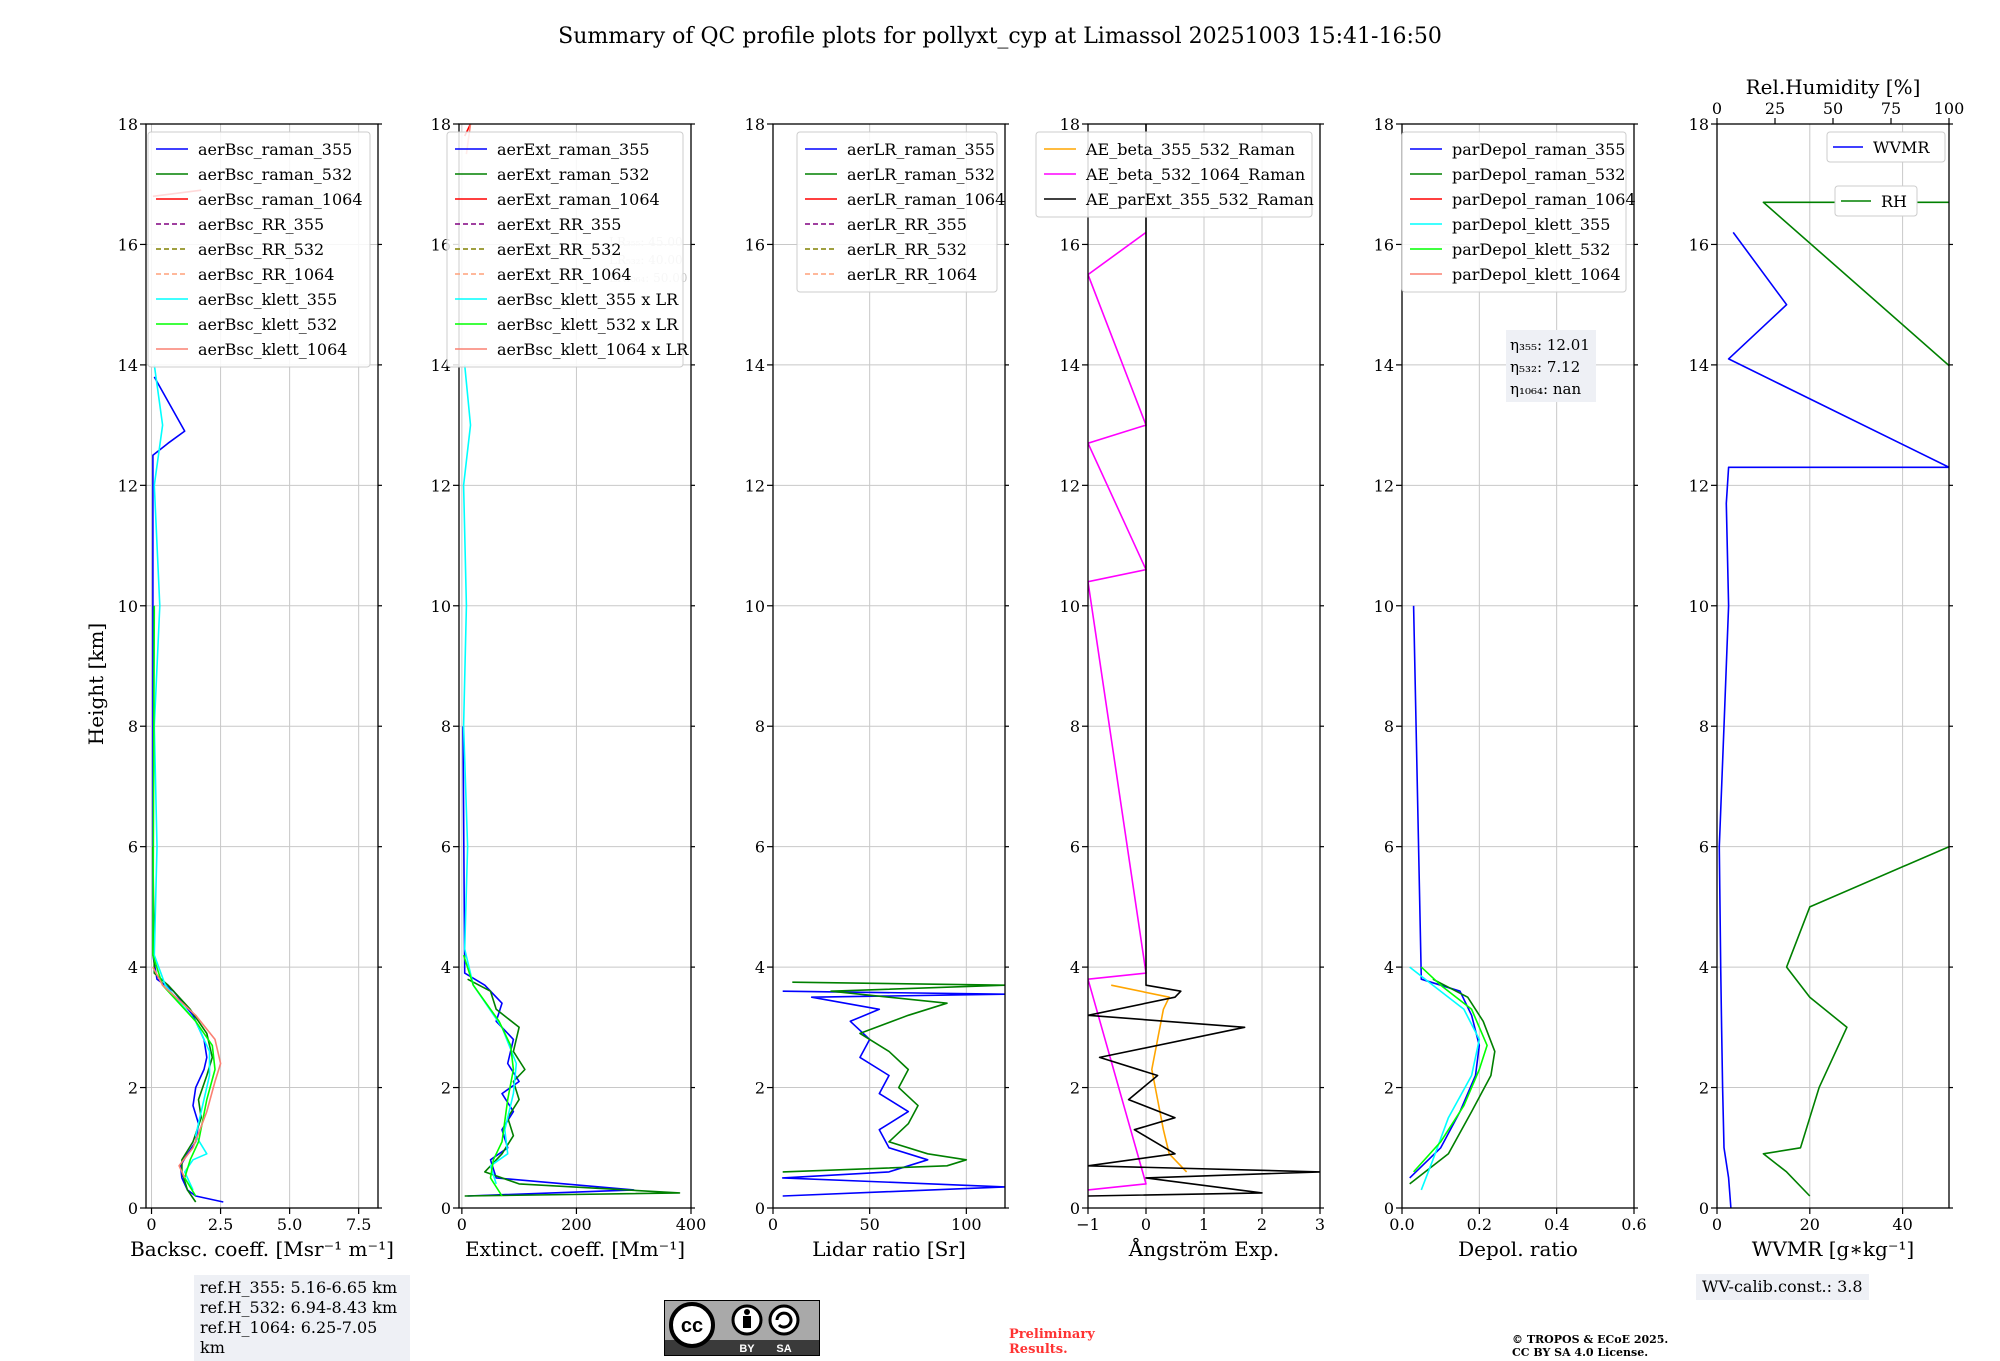 This screenshot has width=2000, height=1361. Describe the element at coordinates (267, 299) in the screenshot. I see `legend-label: aerBsc_klett_355` at that location.